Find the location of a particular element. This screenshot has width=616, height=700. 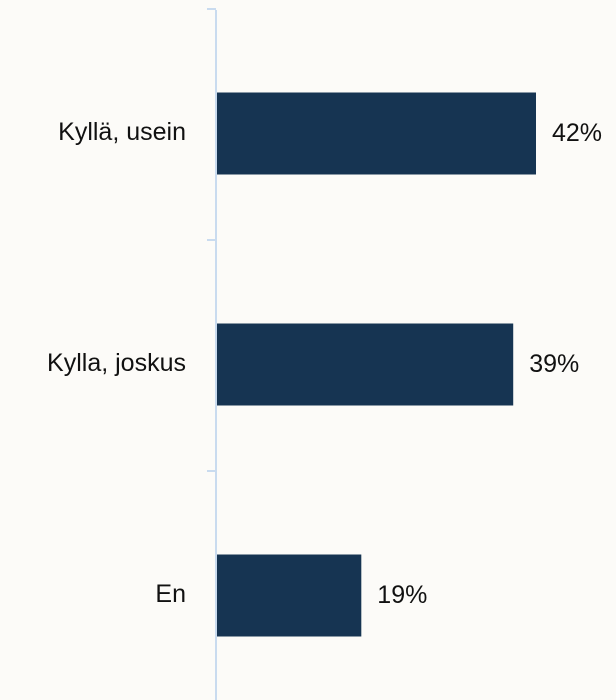

data-label: 42% is located at coordinates (577, 133).